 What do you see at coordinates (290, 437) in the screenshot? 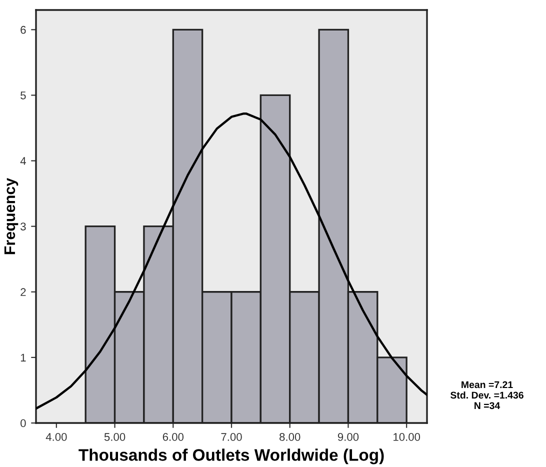
I see `x-tick-label: 8.00` at bounding box center [290, 437].